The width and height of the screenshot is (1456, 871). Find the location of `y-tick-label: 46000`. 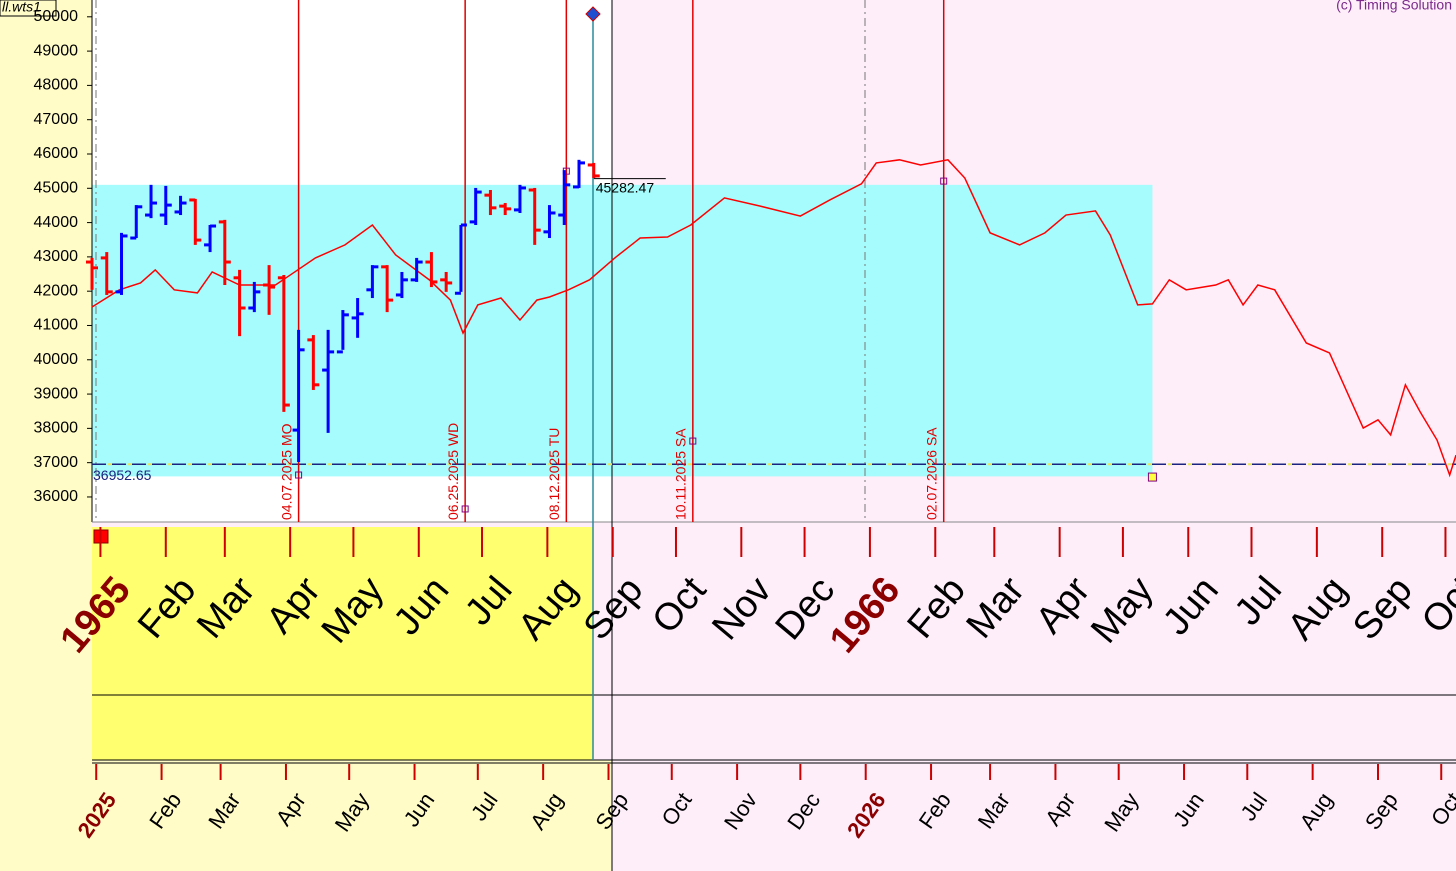

y-tick-label: 46000 is located at coordinates (56, 153).